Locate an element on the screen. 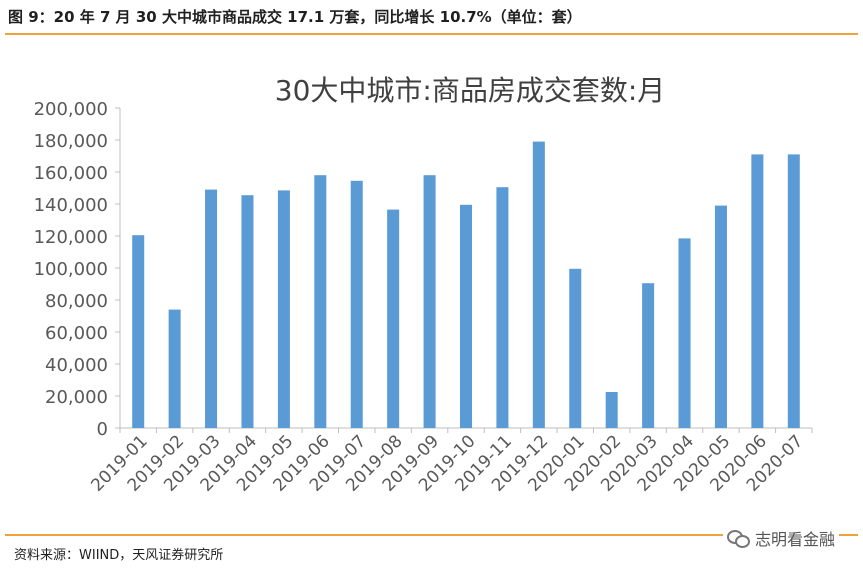  y-tick-label: 80,000 is located at coordinates (76, 301).